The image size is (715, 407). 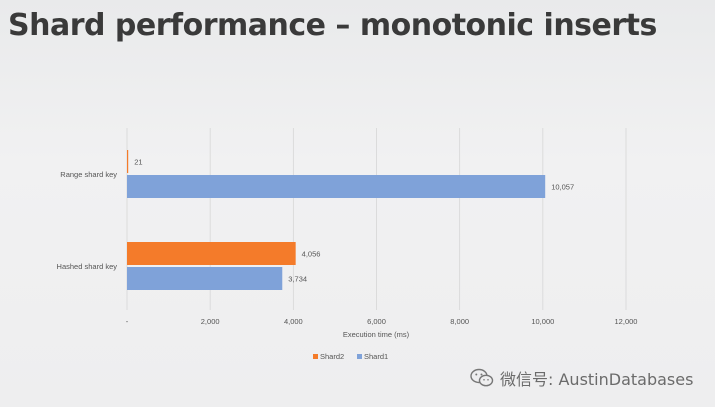 What do you see at coordinates (376, 356) in the screenshot?
I see `legend-label: Shard1` at bounding box center [376, 356].